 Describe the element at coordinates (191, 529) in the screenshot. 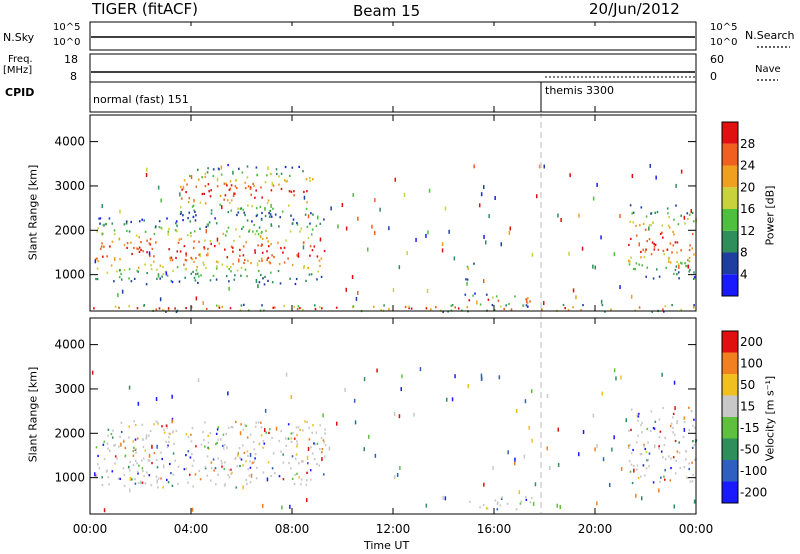

I see `x-tick-label: 04:00` at that location.